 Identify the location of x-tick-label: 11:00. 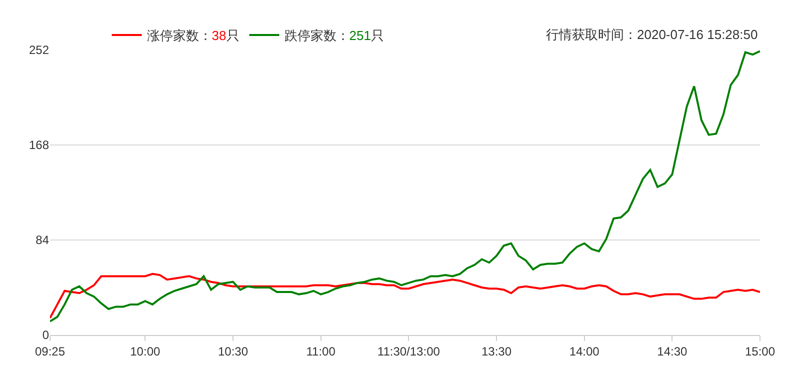
(321, 351).